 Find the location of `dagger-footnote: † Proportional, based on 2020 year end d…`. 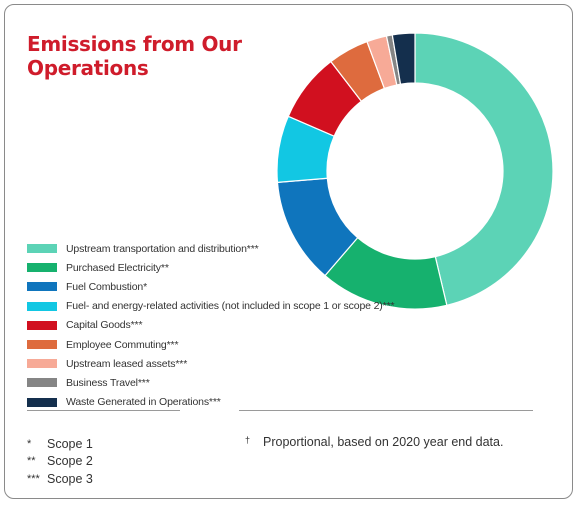

dagger-footnote: † Proportional, based on 2020 year end d… is located at coordinates (374, 442).